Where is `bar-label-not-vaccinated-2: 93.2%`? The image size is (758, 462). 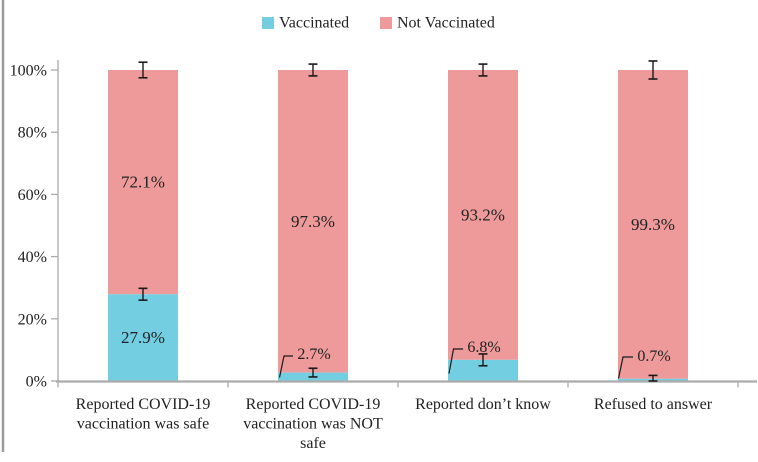 bar-label-not-vaccinated-2: 93.2% is located at coordinates (483, 214).